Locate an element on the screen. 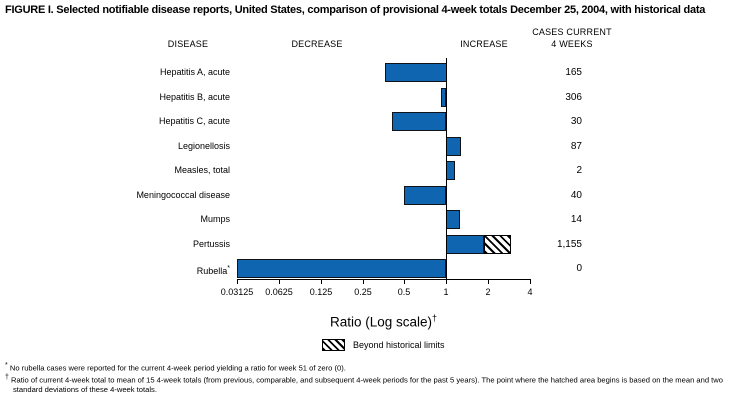 Image resolution: width=742 pixels, height=403 pixels. disease-label: Rubella* is located at coordinates (115, 270).